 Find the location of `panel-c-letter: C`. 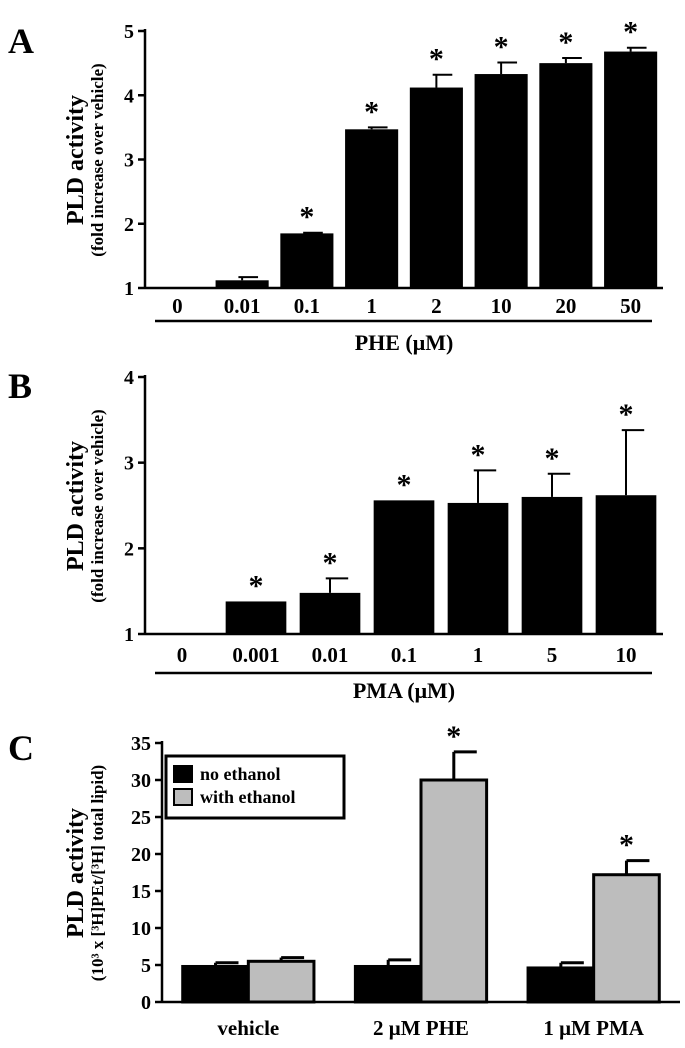

panel-c-letter: C is located at coordinates (21, 748).